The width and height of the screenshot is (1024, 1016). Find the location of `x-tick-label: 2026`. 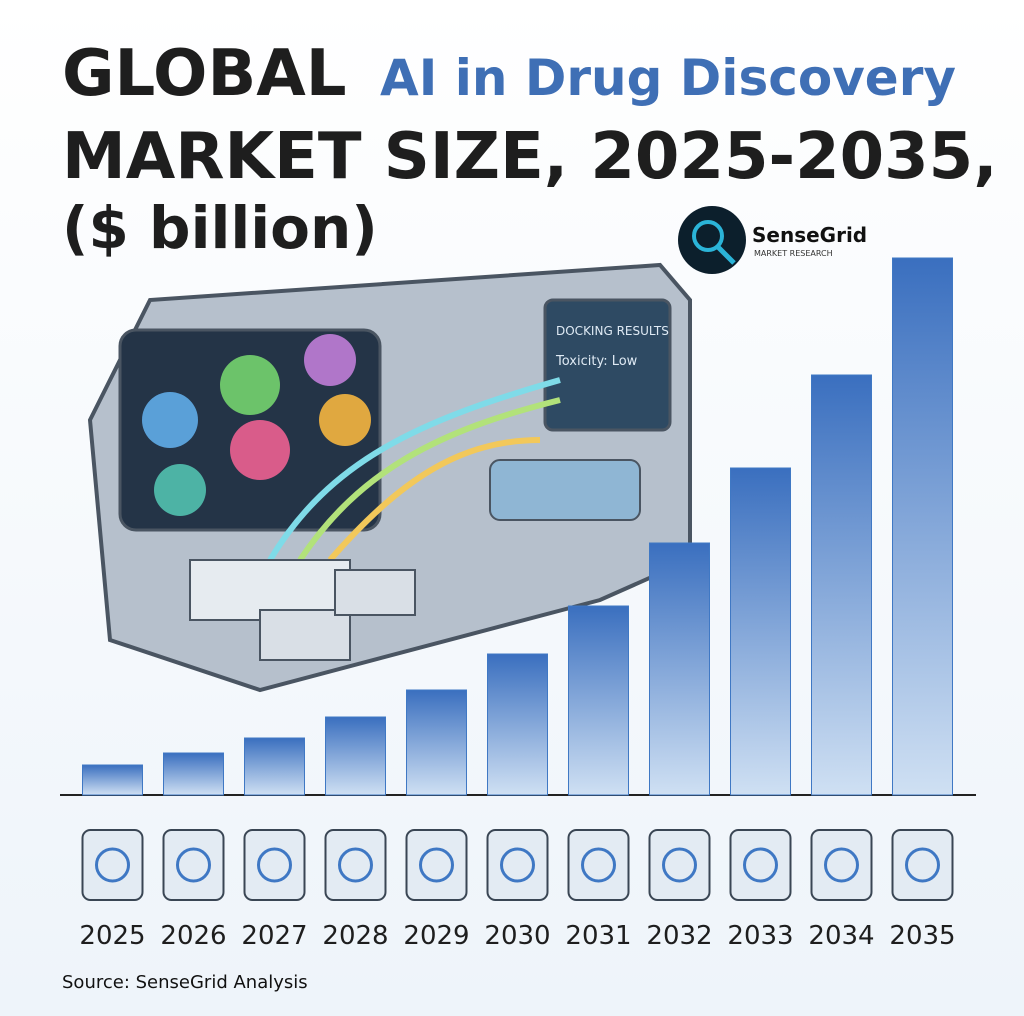

x-tick-label: 2026 is located at coordinates (193, 936).